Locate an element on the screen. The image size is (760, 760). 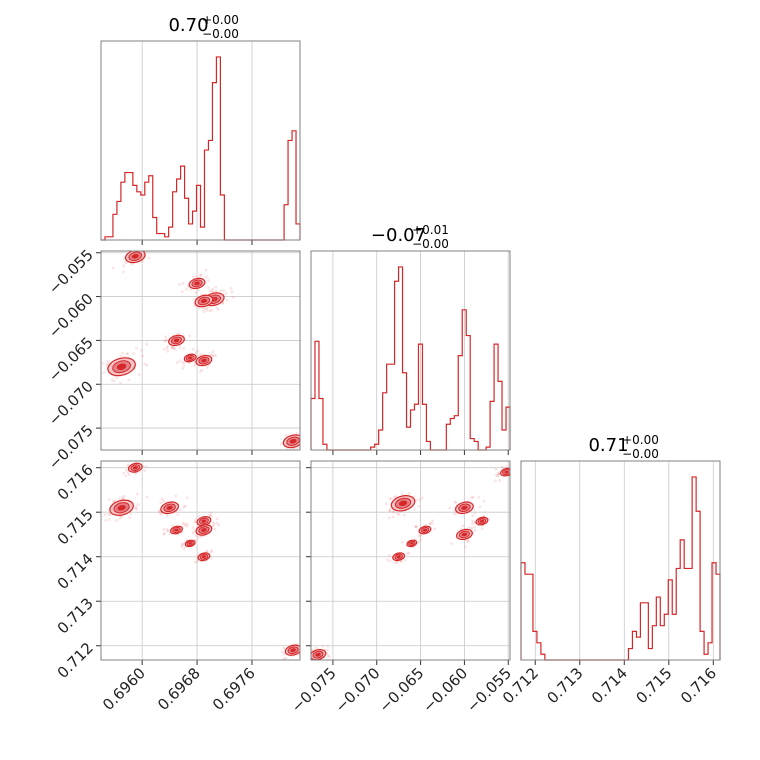
hist-panel-p1: 0.70+0.00−0.00 is located at coordinates (200, 129).